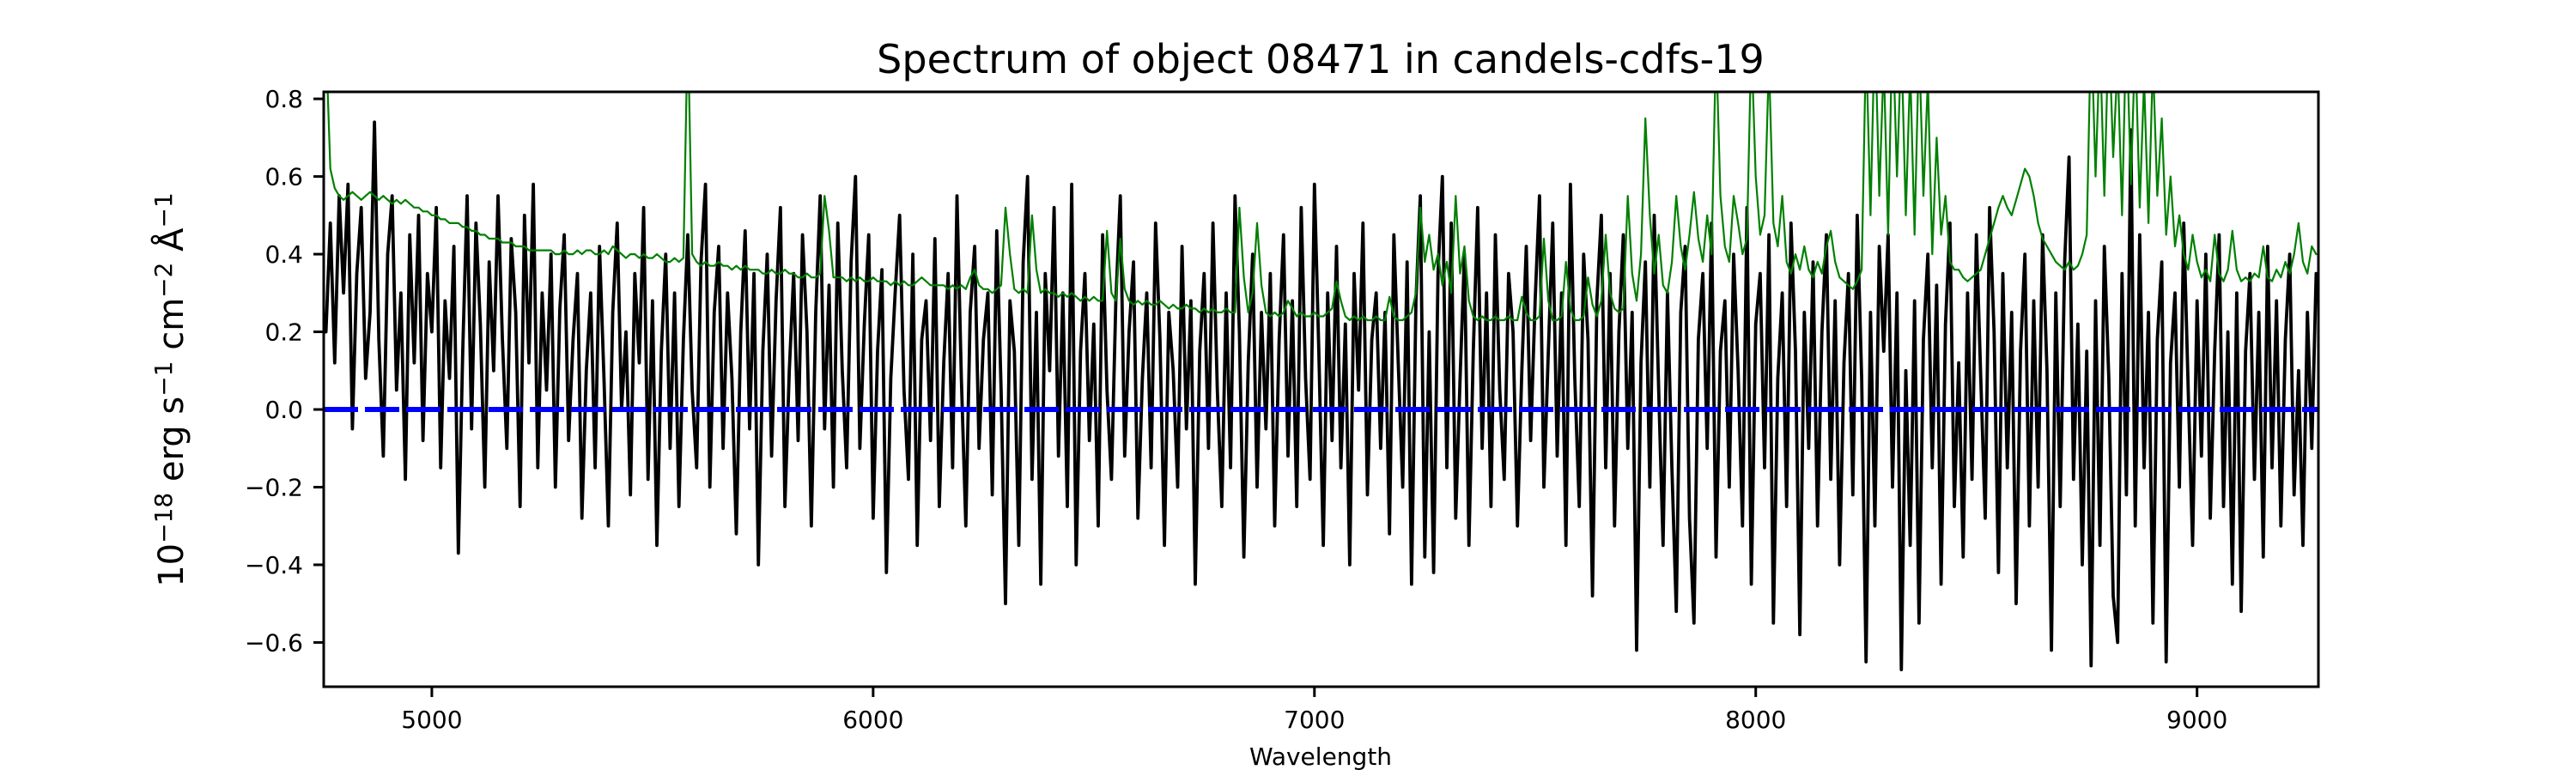 Image resolution: width=2576 pixels, height=776 pixels. What do you see at coordinates (431, 720) in the screenshot?
I see `x-tick-label-5000: 5000` at bounding box center [431, 720].